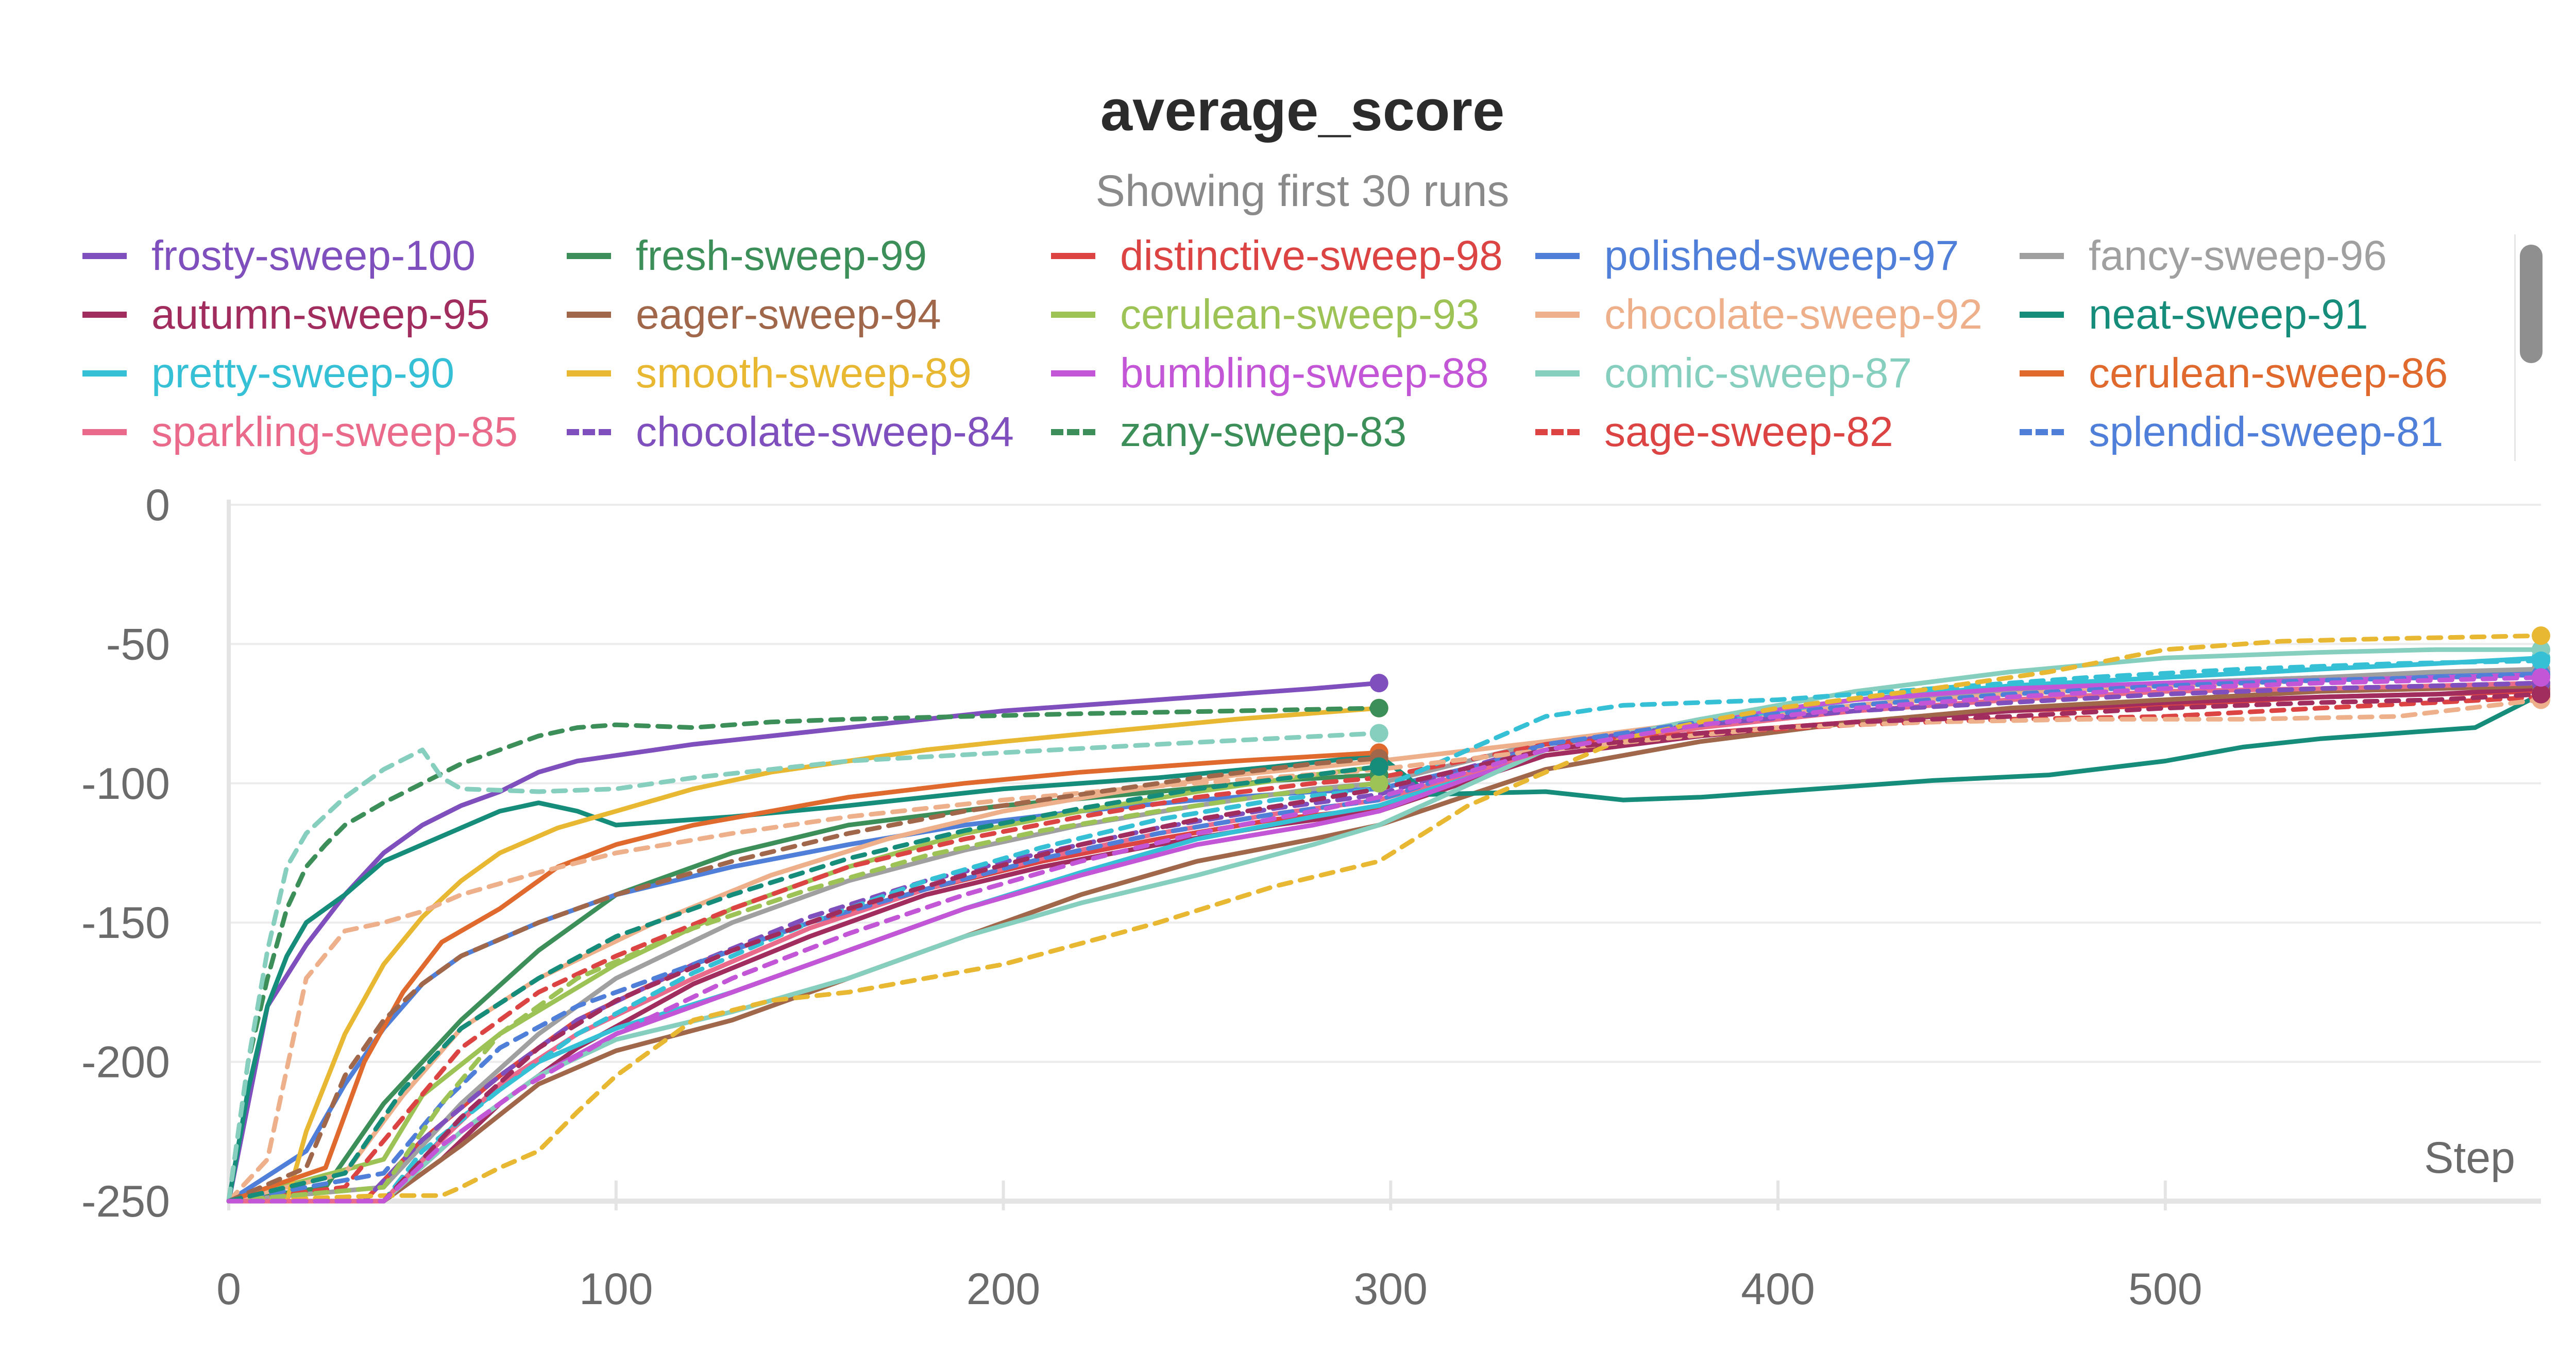 The image size is (2576, 1368). What do you see at coordinates (1778, 1289) in the screenshot?
I see `x-tick-label: 400` at bounding box center [1778, 1289].